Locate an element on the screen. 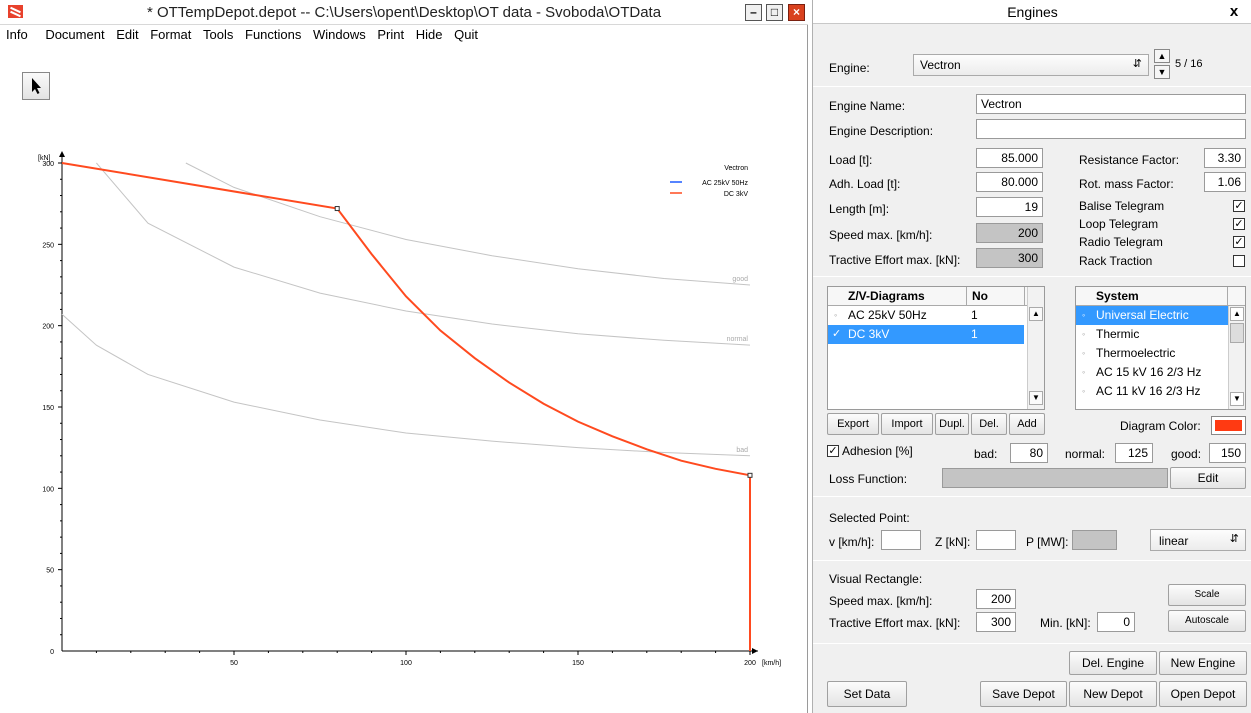  interpolation-value: linear is located at coordinates (1174, 541).